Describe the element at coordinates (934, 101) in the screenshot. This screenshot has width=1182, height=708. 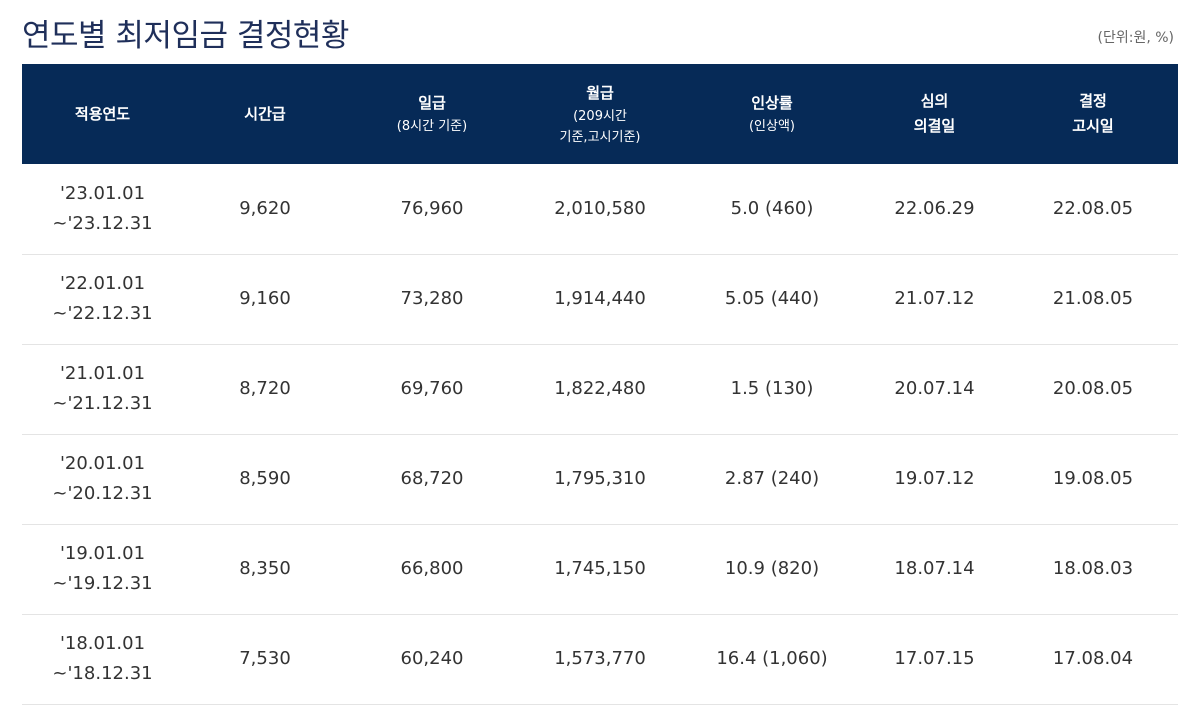
I see `header-deliberation-label: 심의` at that location.